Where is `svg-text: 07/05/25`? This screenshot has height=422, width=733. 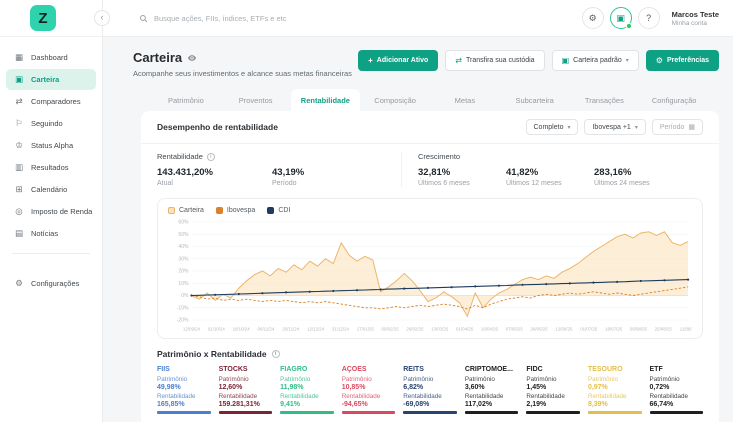
svg-text: 07/05/25 is located at coordinates (515, 328).